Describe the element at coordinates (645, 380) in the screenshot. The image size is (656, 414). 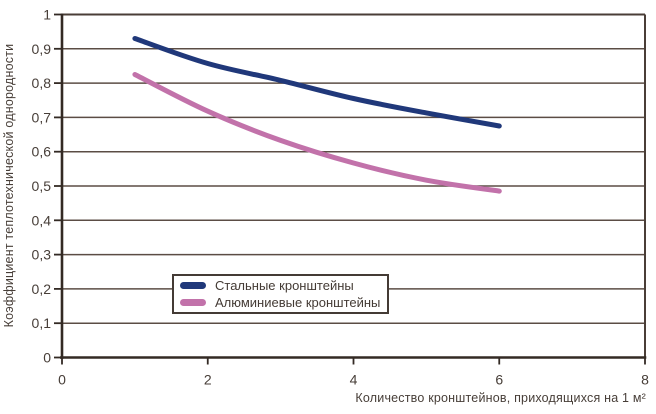
I see `x-tick-label: 8` at that location.